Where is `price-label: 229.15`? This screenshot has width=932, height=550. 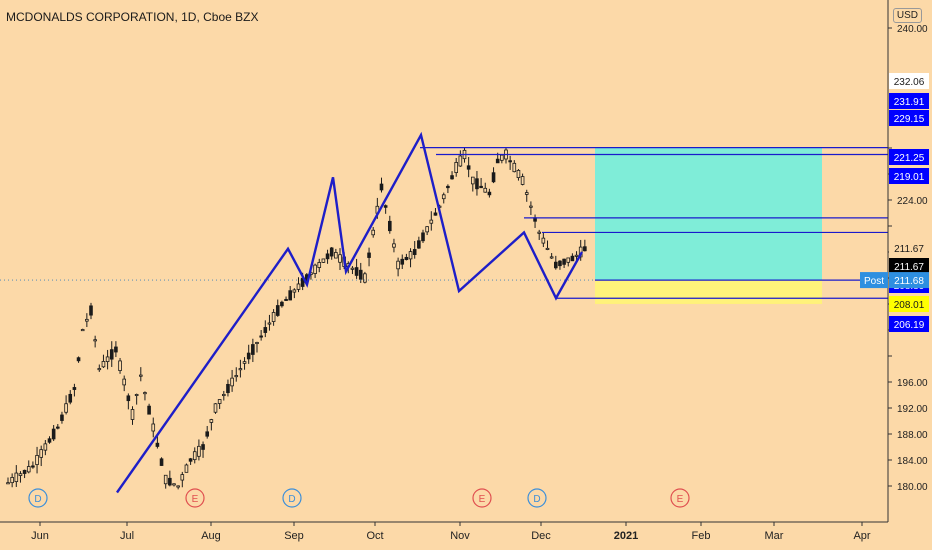
price-label: 229.15 is located at coordinates (909, 118).